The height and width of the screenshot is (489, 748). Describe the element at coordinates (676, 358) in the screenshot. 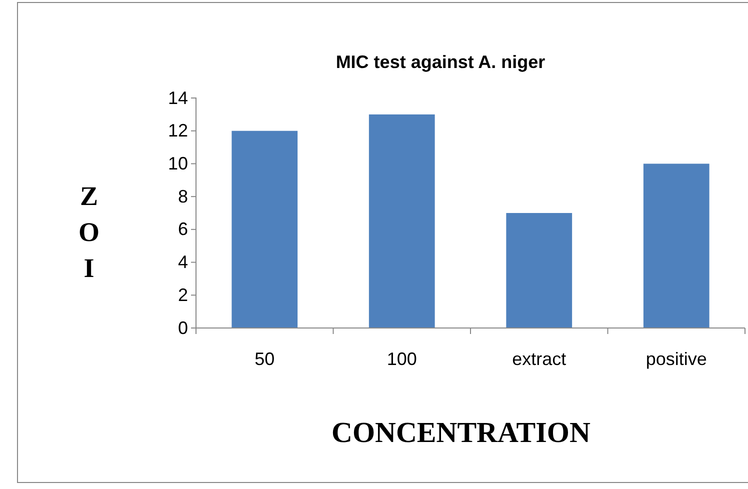

I see `x-tick-label: positive` at that location.